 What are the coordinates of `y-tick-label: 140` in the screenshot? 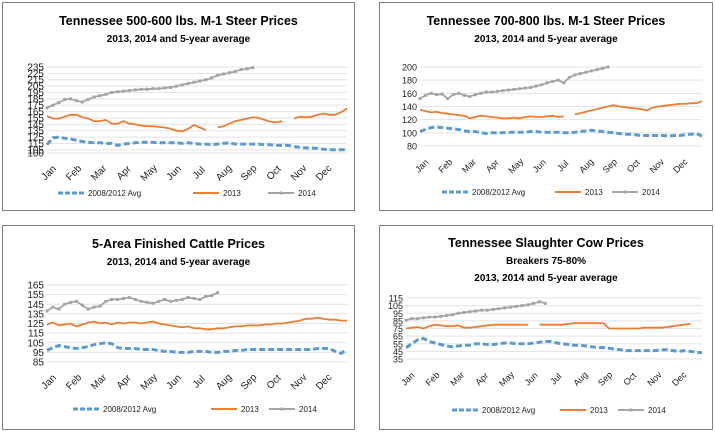 It's located at (409, 107).